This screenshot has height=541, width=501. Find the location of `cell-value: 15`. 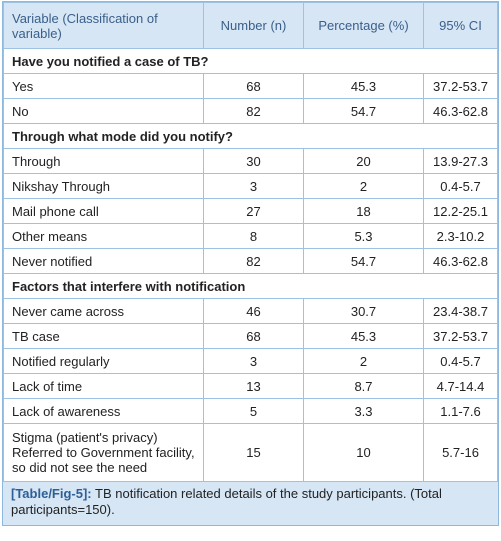

cell-value: 15 is located at coordinates (253, 452).